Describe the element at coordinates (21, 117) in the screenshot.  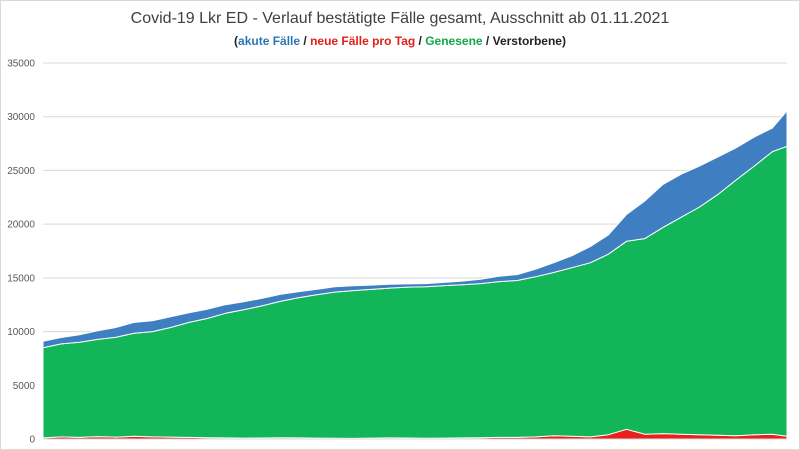
I see `y-tick-label: 30000` at that location.